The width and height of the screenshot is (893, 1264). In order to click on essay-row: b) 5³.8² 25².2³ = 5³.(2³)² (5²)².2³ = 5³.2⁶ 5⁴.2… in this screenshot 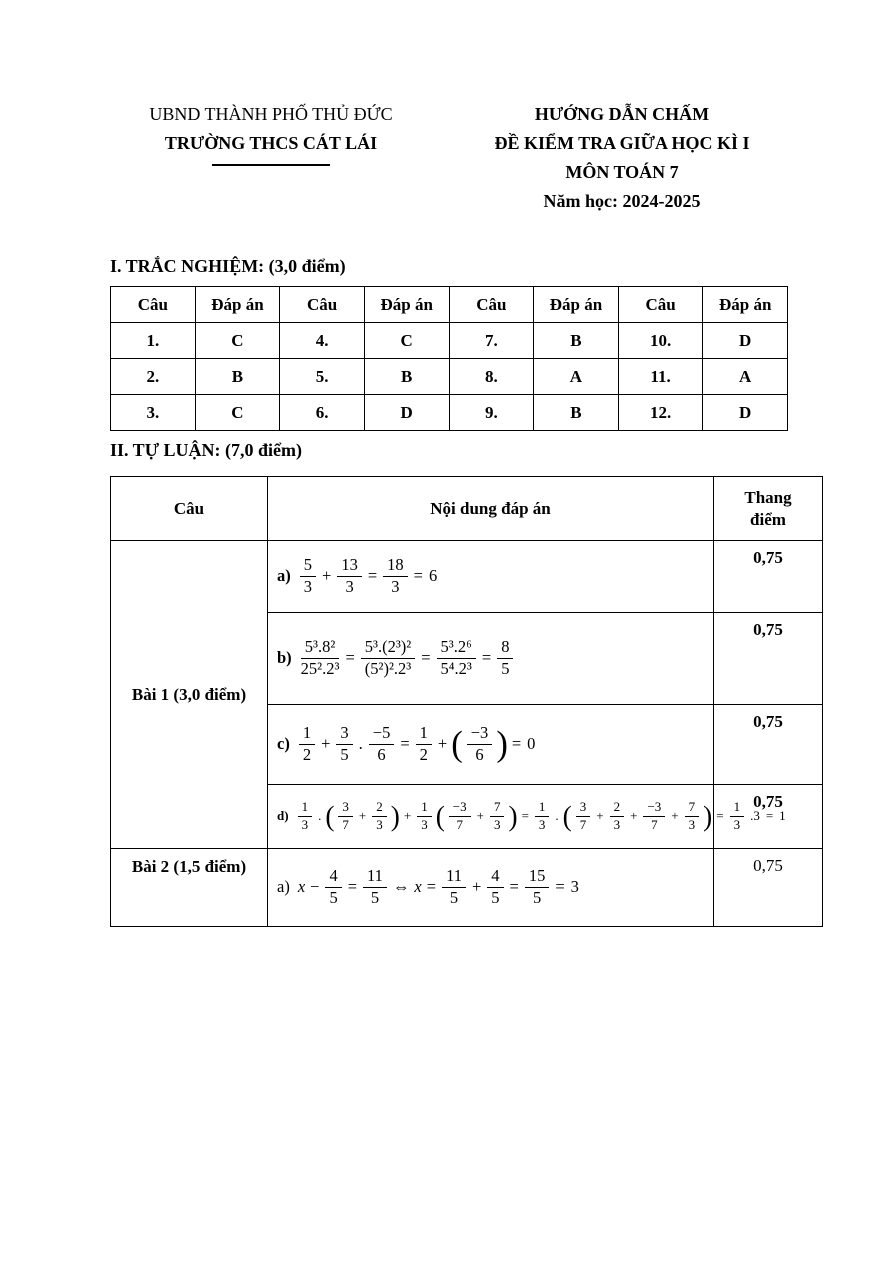, I will do `click(467, 658)`.